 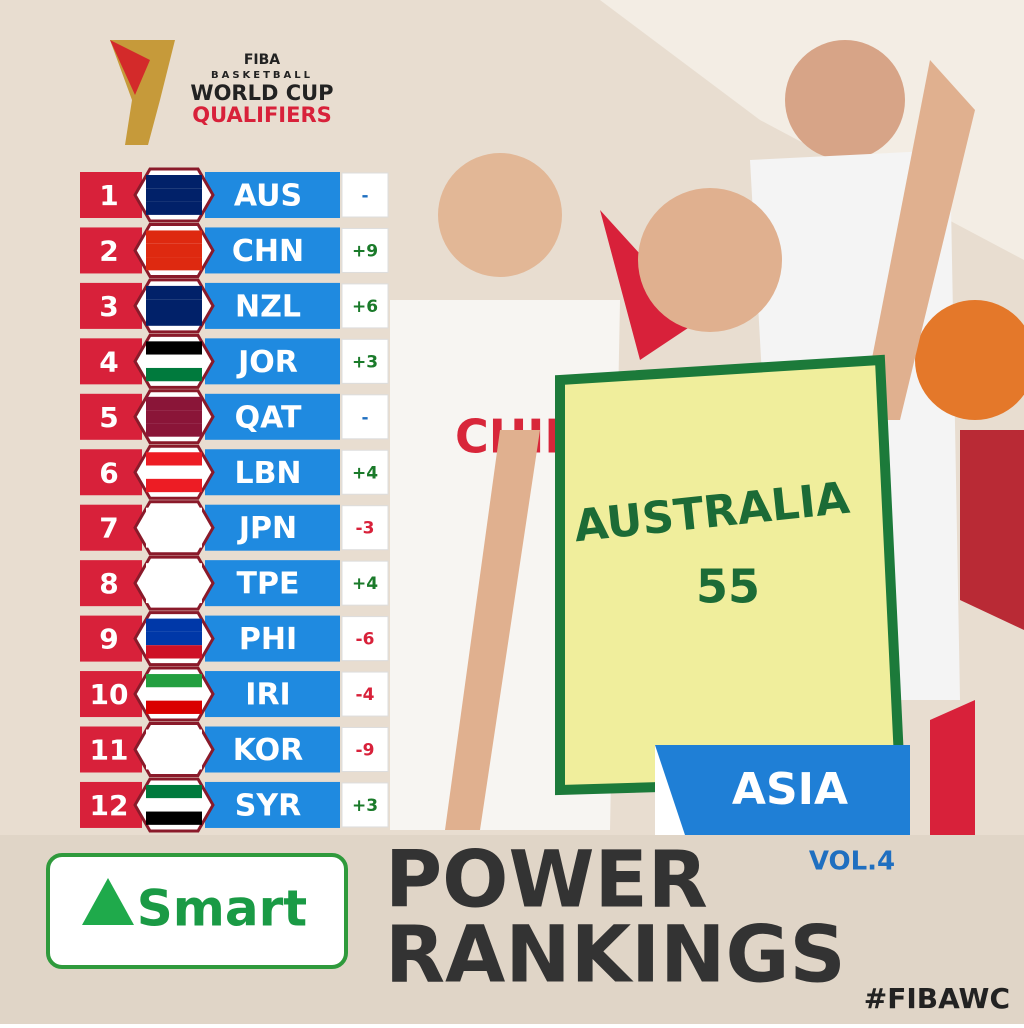 I want to click on rank: 3, so click(x=108, y=306).